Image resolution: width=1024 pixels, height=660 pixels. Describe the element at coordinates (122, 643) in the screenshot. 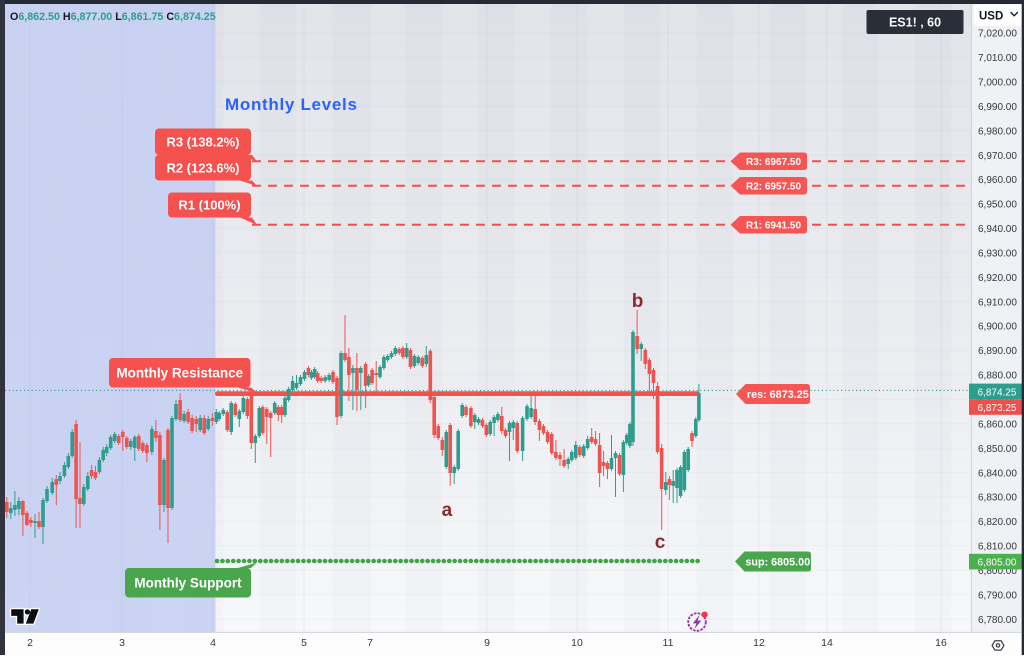

I see `svg-text: 3` at that location.